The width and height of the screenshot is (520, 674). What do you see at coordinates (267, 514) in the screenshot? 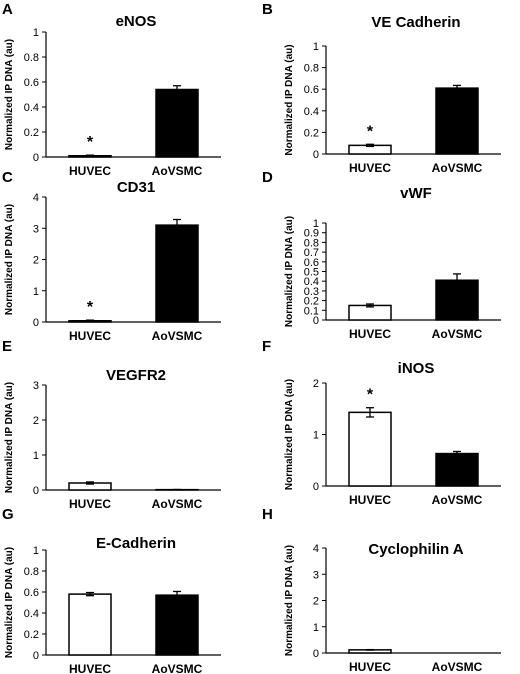
I see `panel-letter: H` at bounding box center [267, 514].